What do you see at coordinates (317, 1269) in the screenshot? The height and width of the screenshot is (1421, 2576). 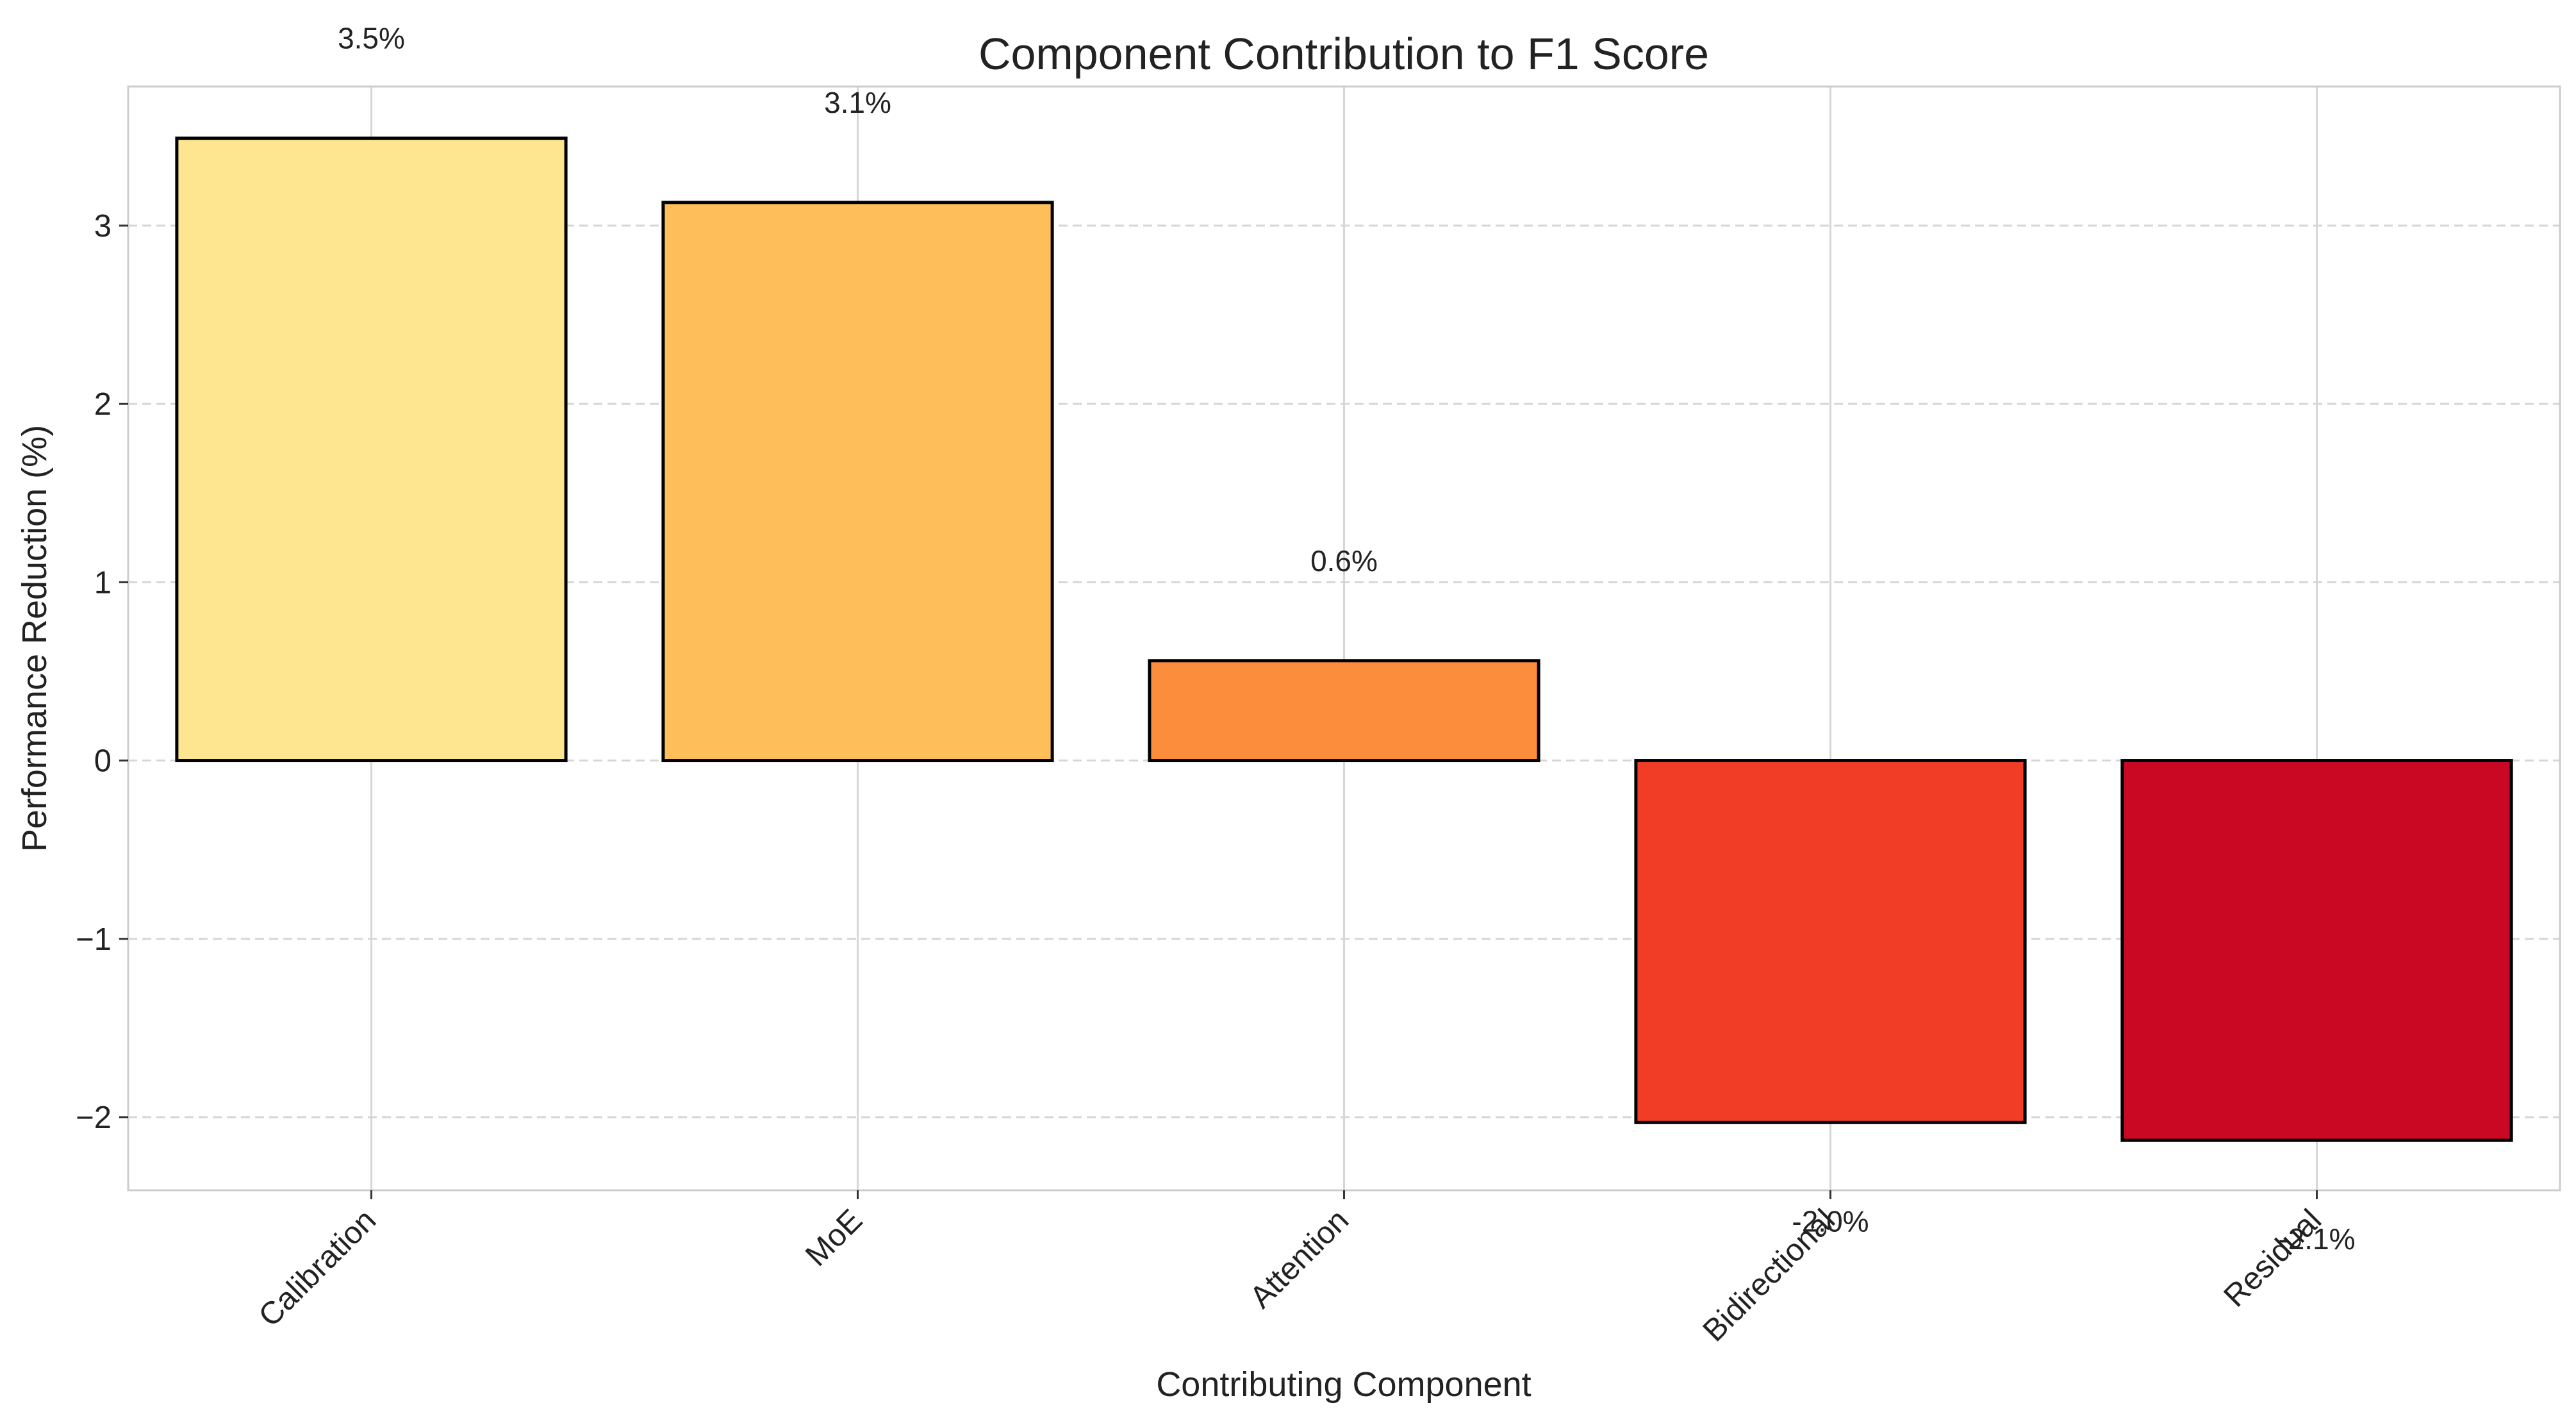 I see `x-tick-label: Calibration` at bounding box center [317, 1269].